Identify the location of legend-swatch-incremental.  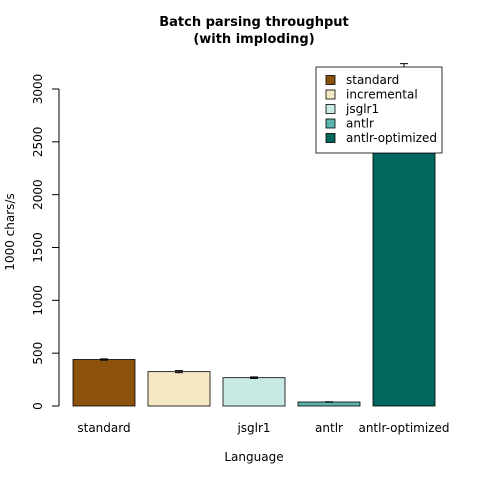
(330, 94).